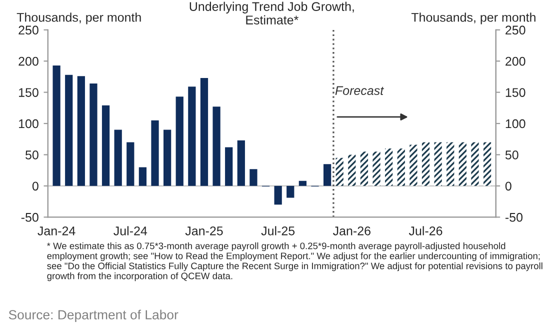 This screenshot has height=332, width=551. What do you see at coordinates (272, 13) in the screenshot?
I see `chart-title: Underlying Trend Job Growth, Estimate*` at bounding box center [272, 13].